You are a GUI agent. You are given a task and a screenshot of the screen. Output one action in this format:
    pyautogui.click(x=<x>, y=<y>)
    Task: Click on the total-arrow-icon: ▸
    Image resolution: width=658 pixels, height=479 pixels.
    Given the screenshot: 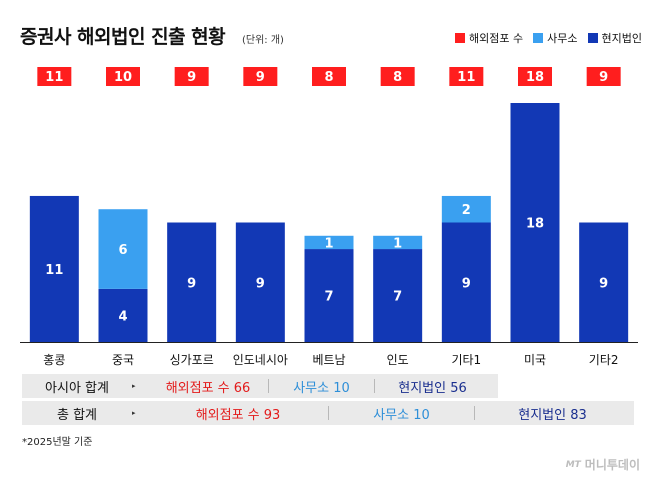 What is the action you would take?
    pyautogui.click(x=134, y=413)
    